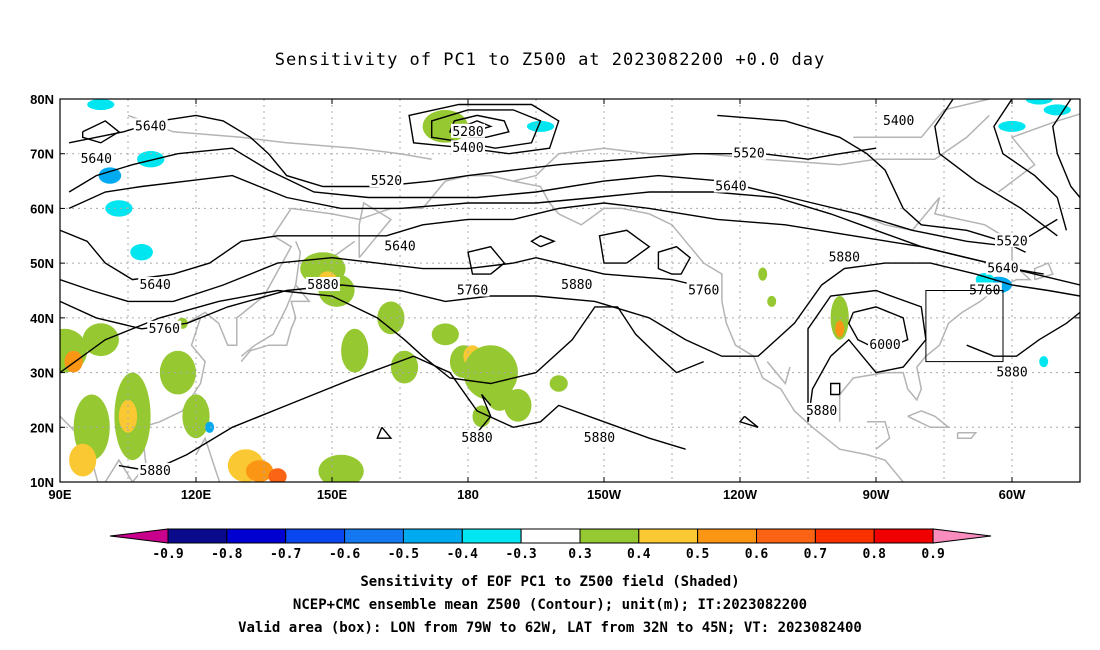  What do you see at coordinates (403, 554) in the screenshot?
I see `colorbar-tick-label: -0.5` at bounding box center [403, 554].